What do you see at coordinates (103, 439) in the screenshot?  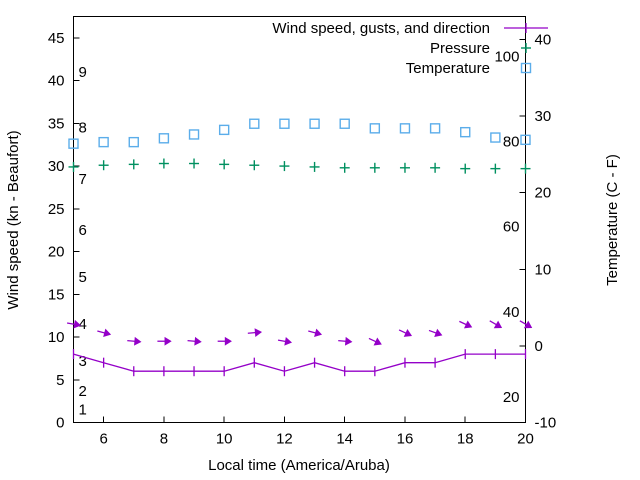 I see `x-tick-label: 6` at bounding box center [103, 439].